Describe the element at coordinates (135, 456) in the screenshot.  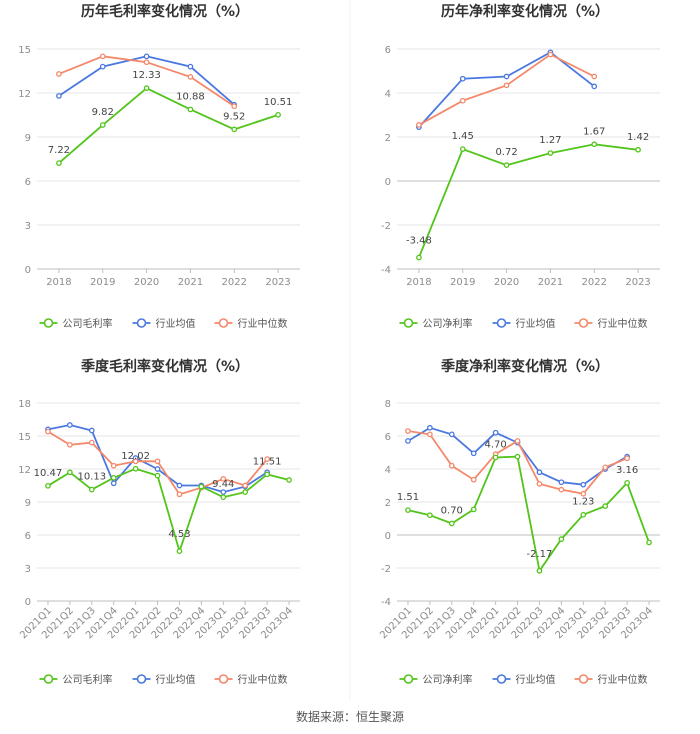
I see `data-label: 12.02` at that location.